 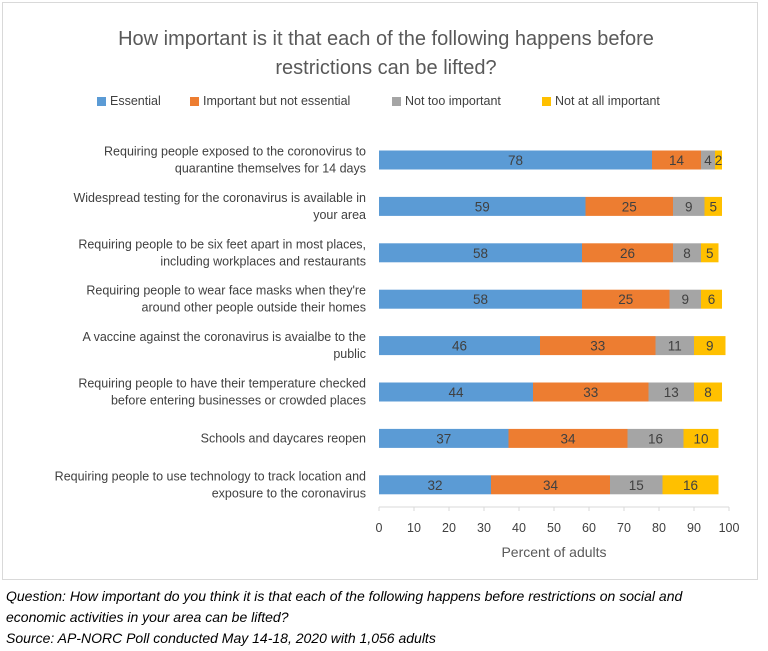 What do you see at coordinates (283, 438) in the screenshot?
I see `category-label: Schools and daycares reopen` at bounding box center [283, 438].